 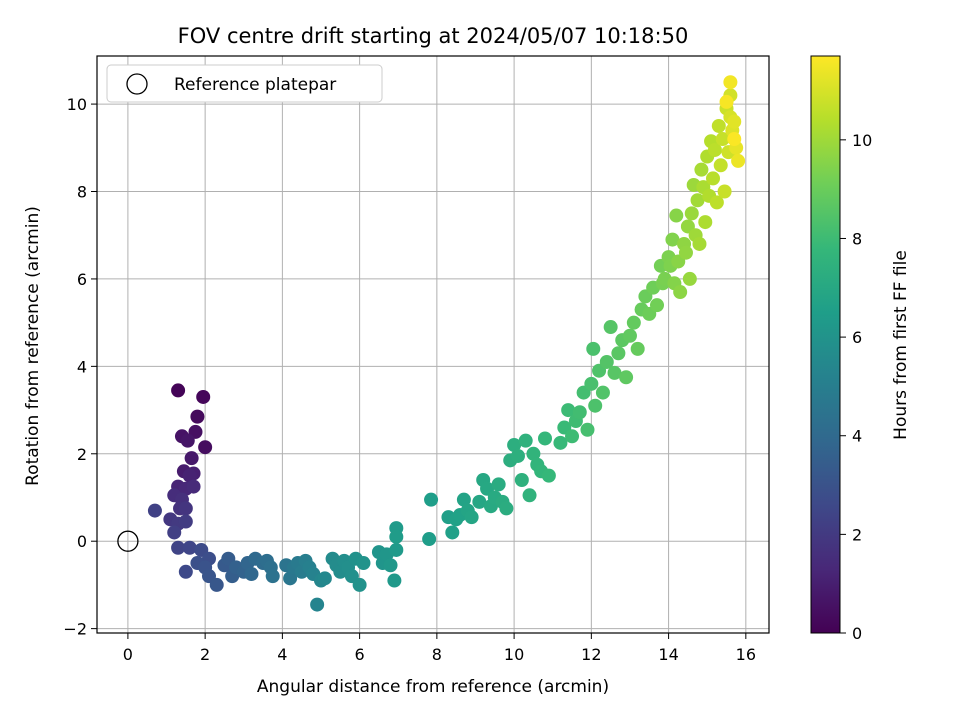 I want to click on colorbar-label: Hours from first FF file, so click(x=901, y=345).